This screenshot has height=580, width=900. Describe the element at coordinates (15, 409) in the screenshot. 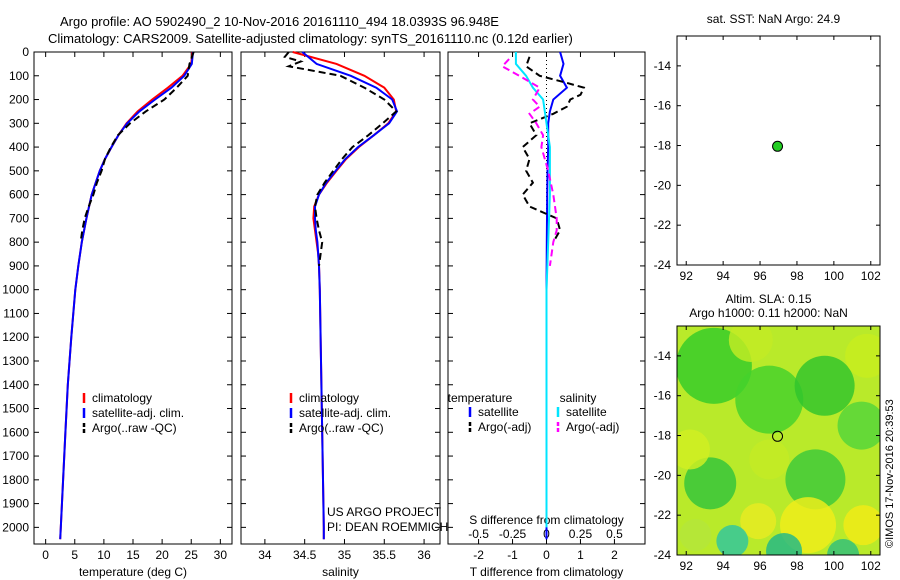

I see `temperature-ytick-label: 1500` at that location.